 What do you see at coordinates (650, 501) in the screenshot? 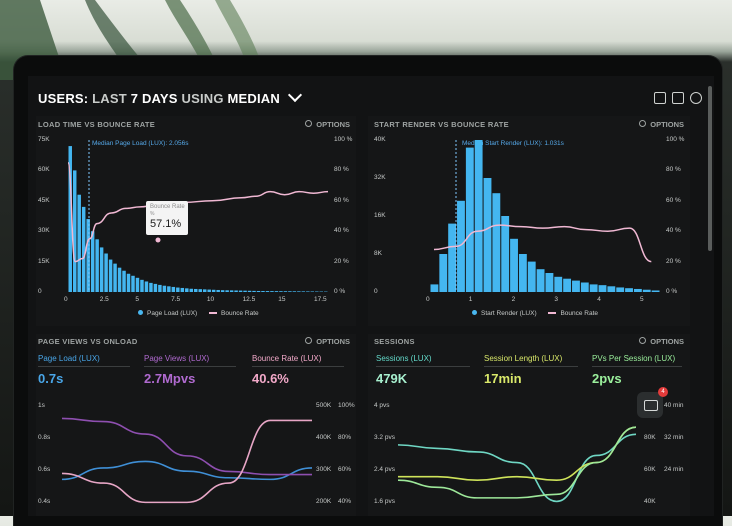
I see `y-mid-tick: 40K` at bounding box center [650, 501].